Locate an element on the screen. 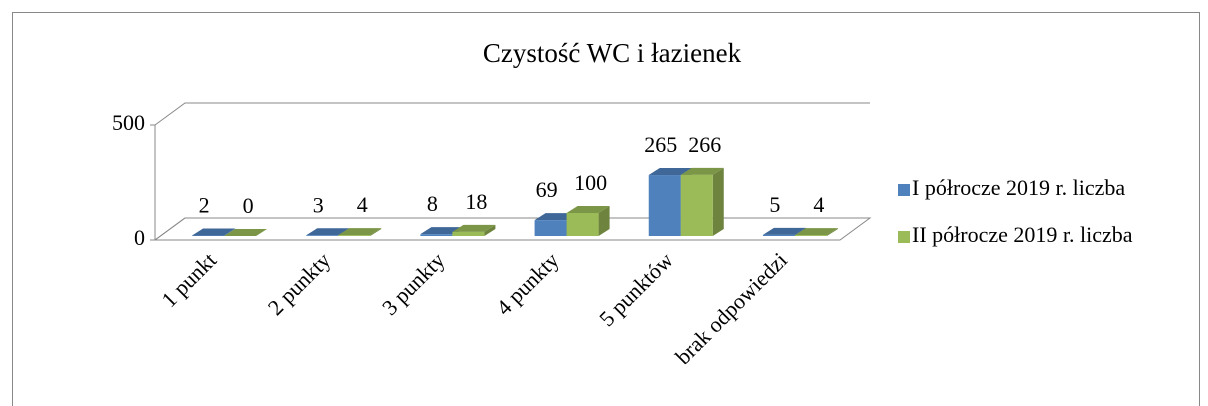 This screenshot has width=1208, height=406. data-label: 69 is located at coordinates (547, 189).